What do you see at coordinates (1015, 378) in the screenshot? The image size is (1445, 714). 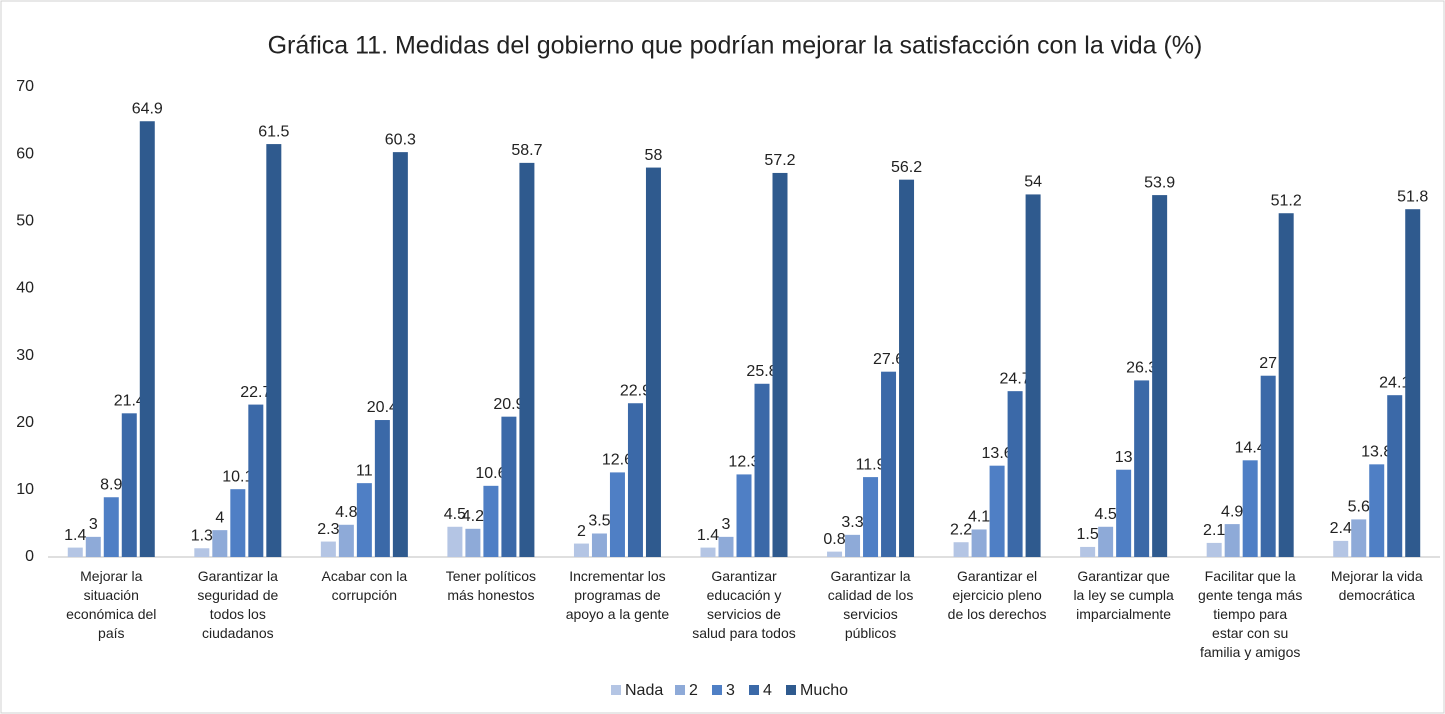 I see `data-label: 24.7` at bounding box center [1015, 378].